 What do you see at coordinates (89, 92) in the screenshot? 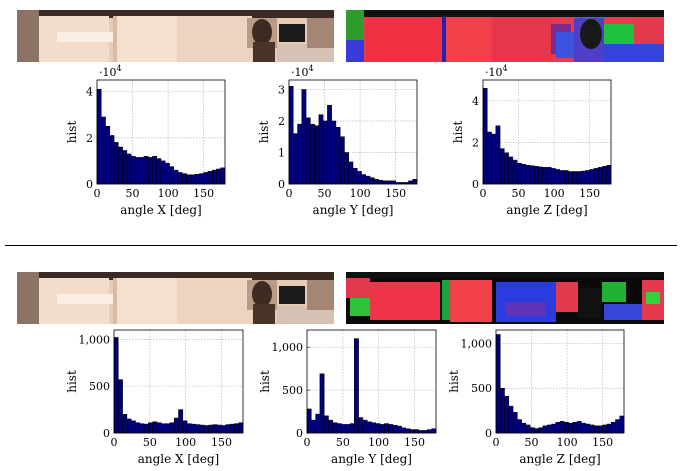
I see `y-tick-label: 4` at bounding box center [89, 92].